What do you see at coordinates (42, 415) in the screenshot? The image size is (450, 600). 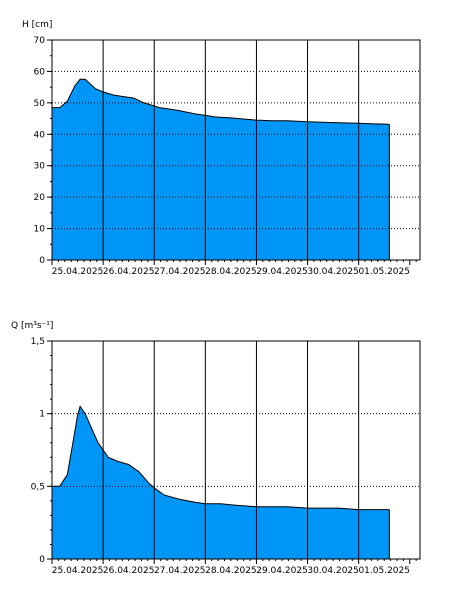 I see `chart-2-ytick-label-2: 1` at bounding box center [42, 415].